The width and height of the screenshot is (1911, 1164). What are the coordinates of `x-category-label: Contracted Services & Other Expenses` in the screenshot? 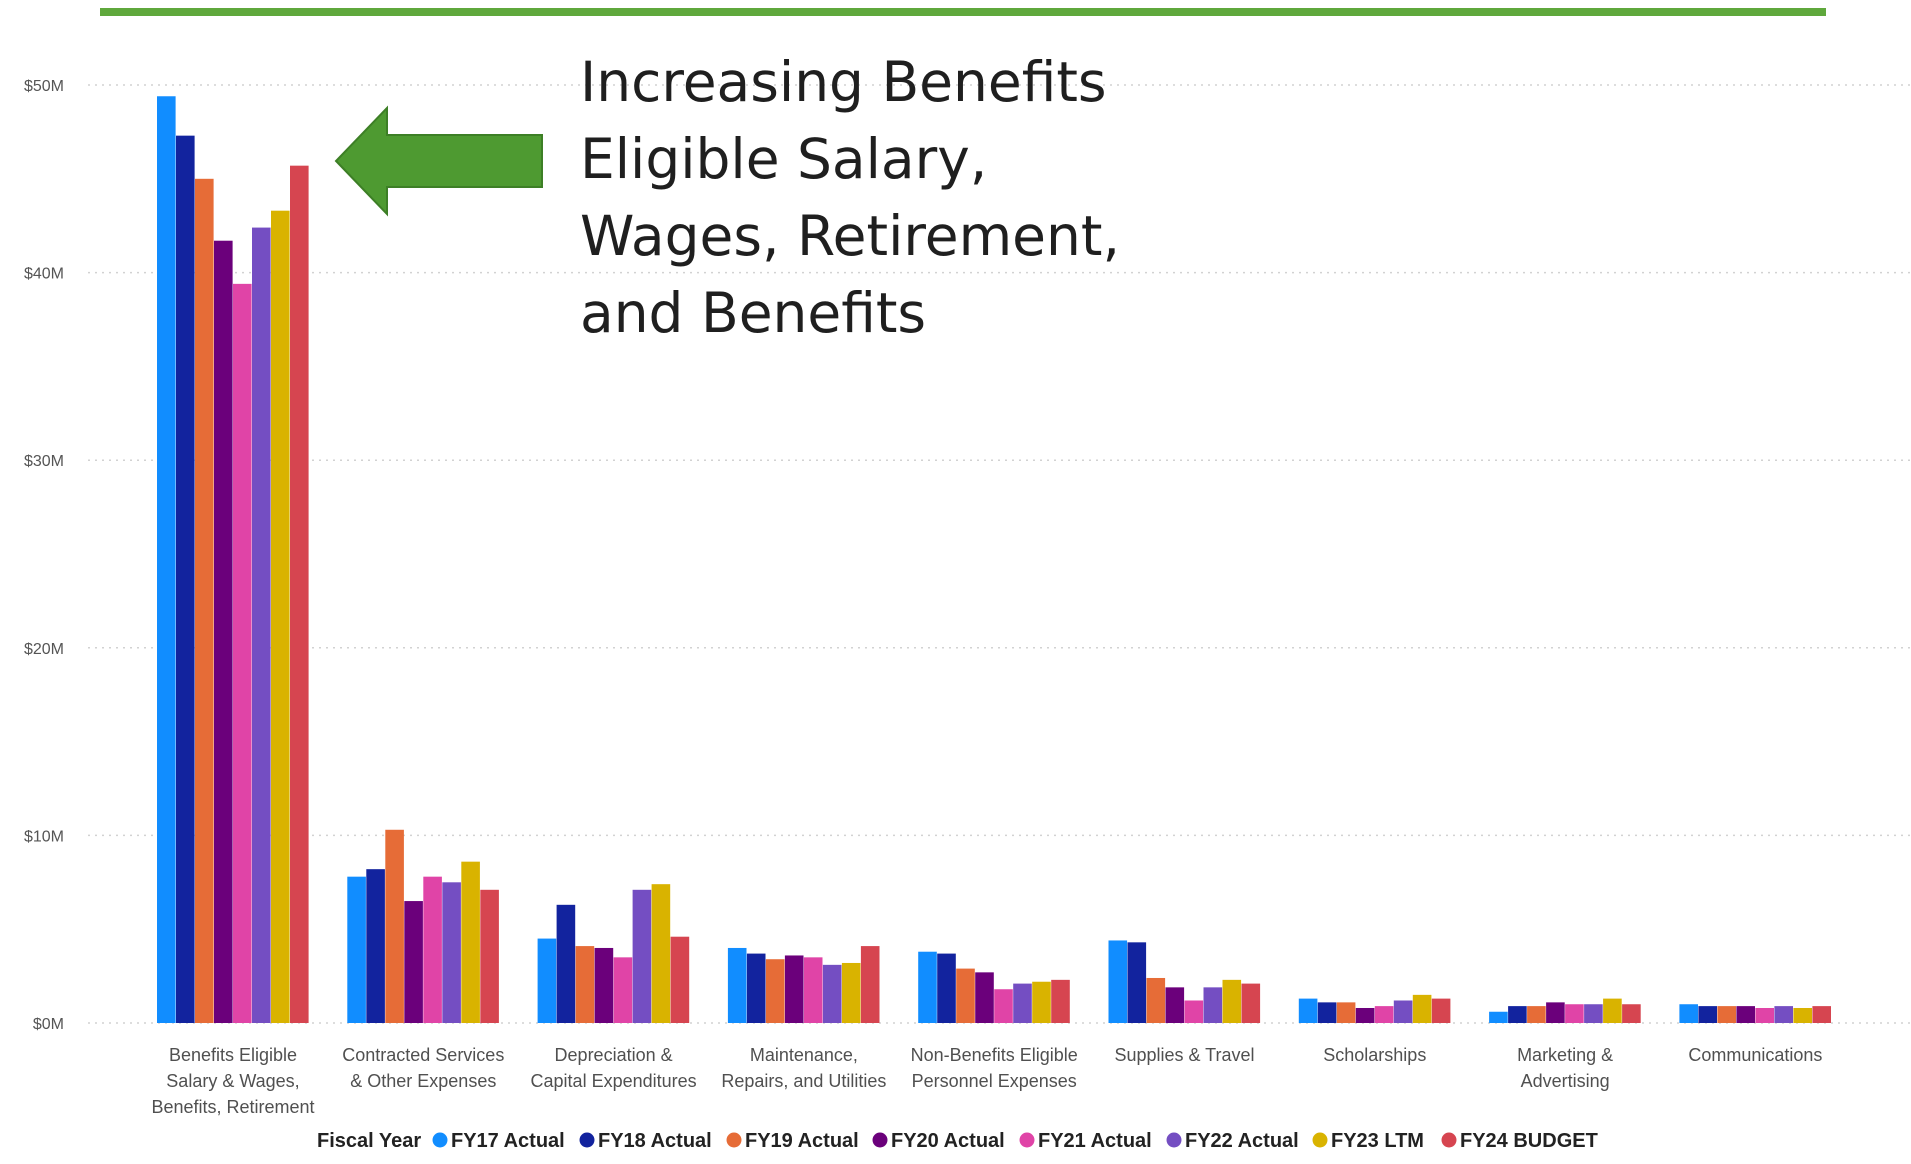 It's located at (423, 1068).